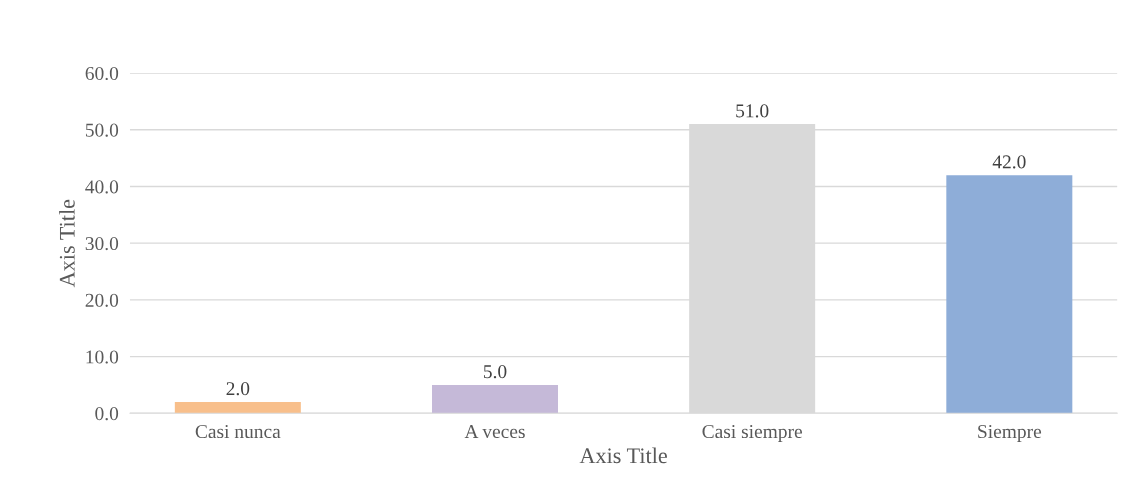 The width and height of the screenshot is (1140, 504). What do you see at coordinates (102, 187) in the screenshot?
I see `y-tick-label: 40.0` at bounding box center [102, 187].